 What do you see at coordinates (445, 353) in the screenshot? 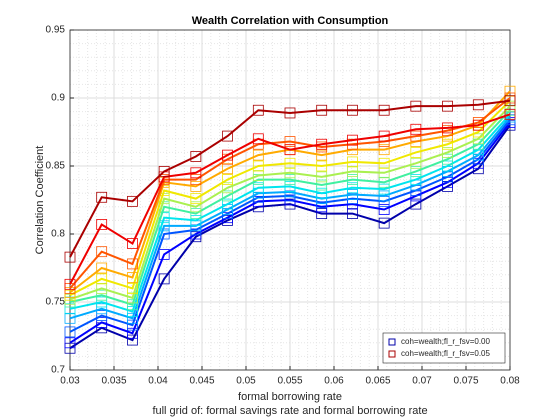
I see `legend-label: coh=wealth;fl_r_fsv=0.05` at bounding box center [445, 353].